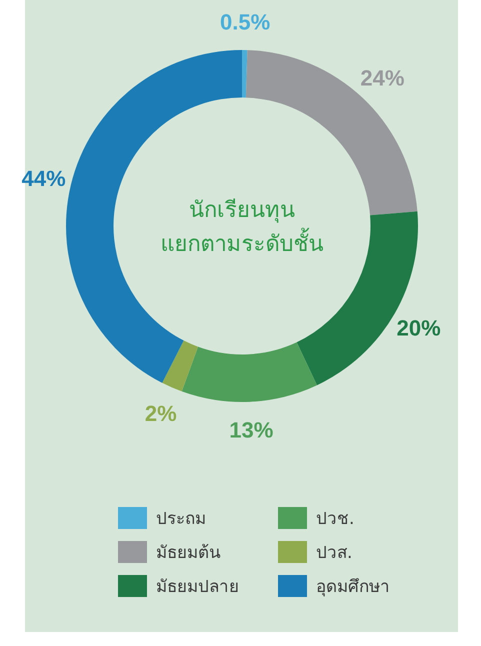 The image size is (481, 646). I want to click on data-label: 44%, so click(44, 179).